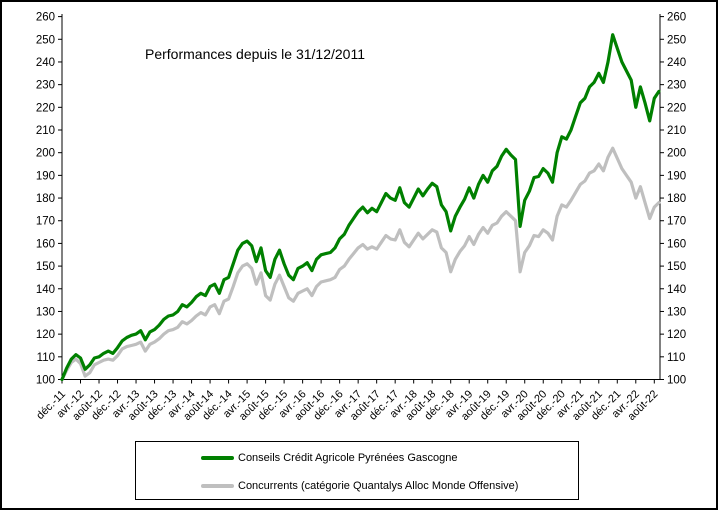 This screenshot has width=718, height=510. I want to click on y-axis-right-label: 140, so click(676, 290).